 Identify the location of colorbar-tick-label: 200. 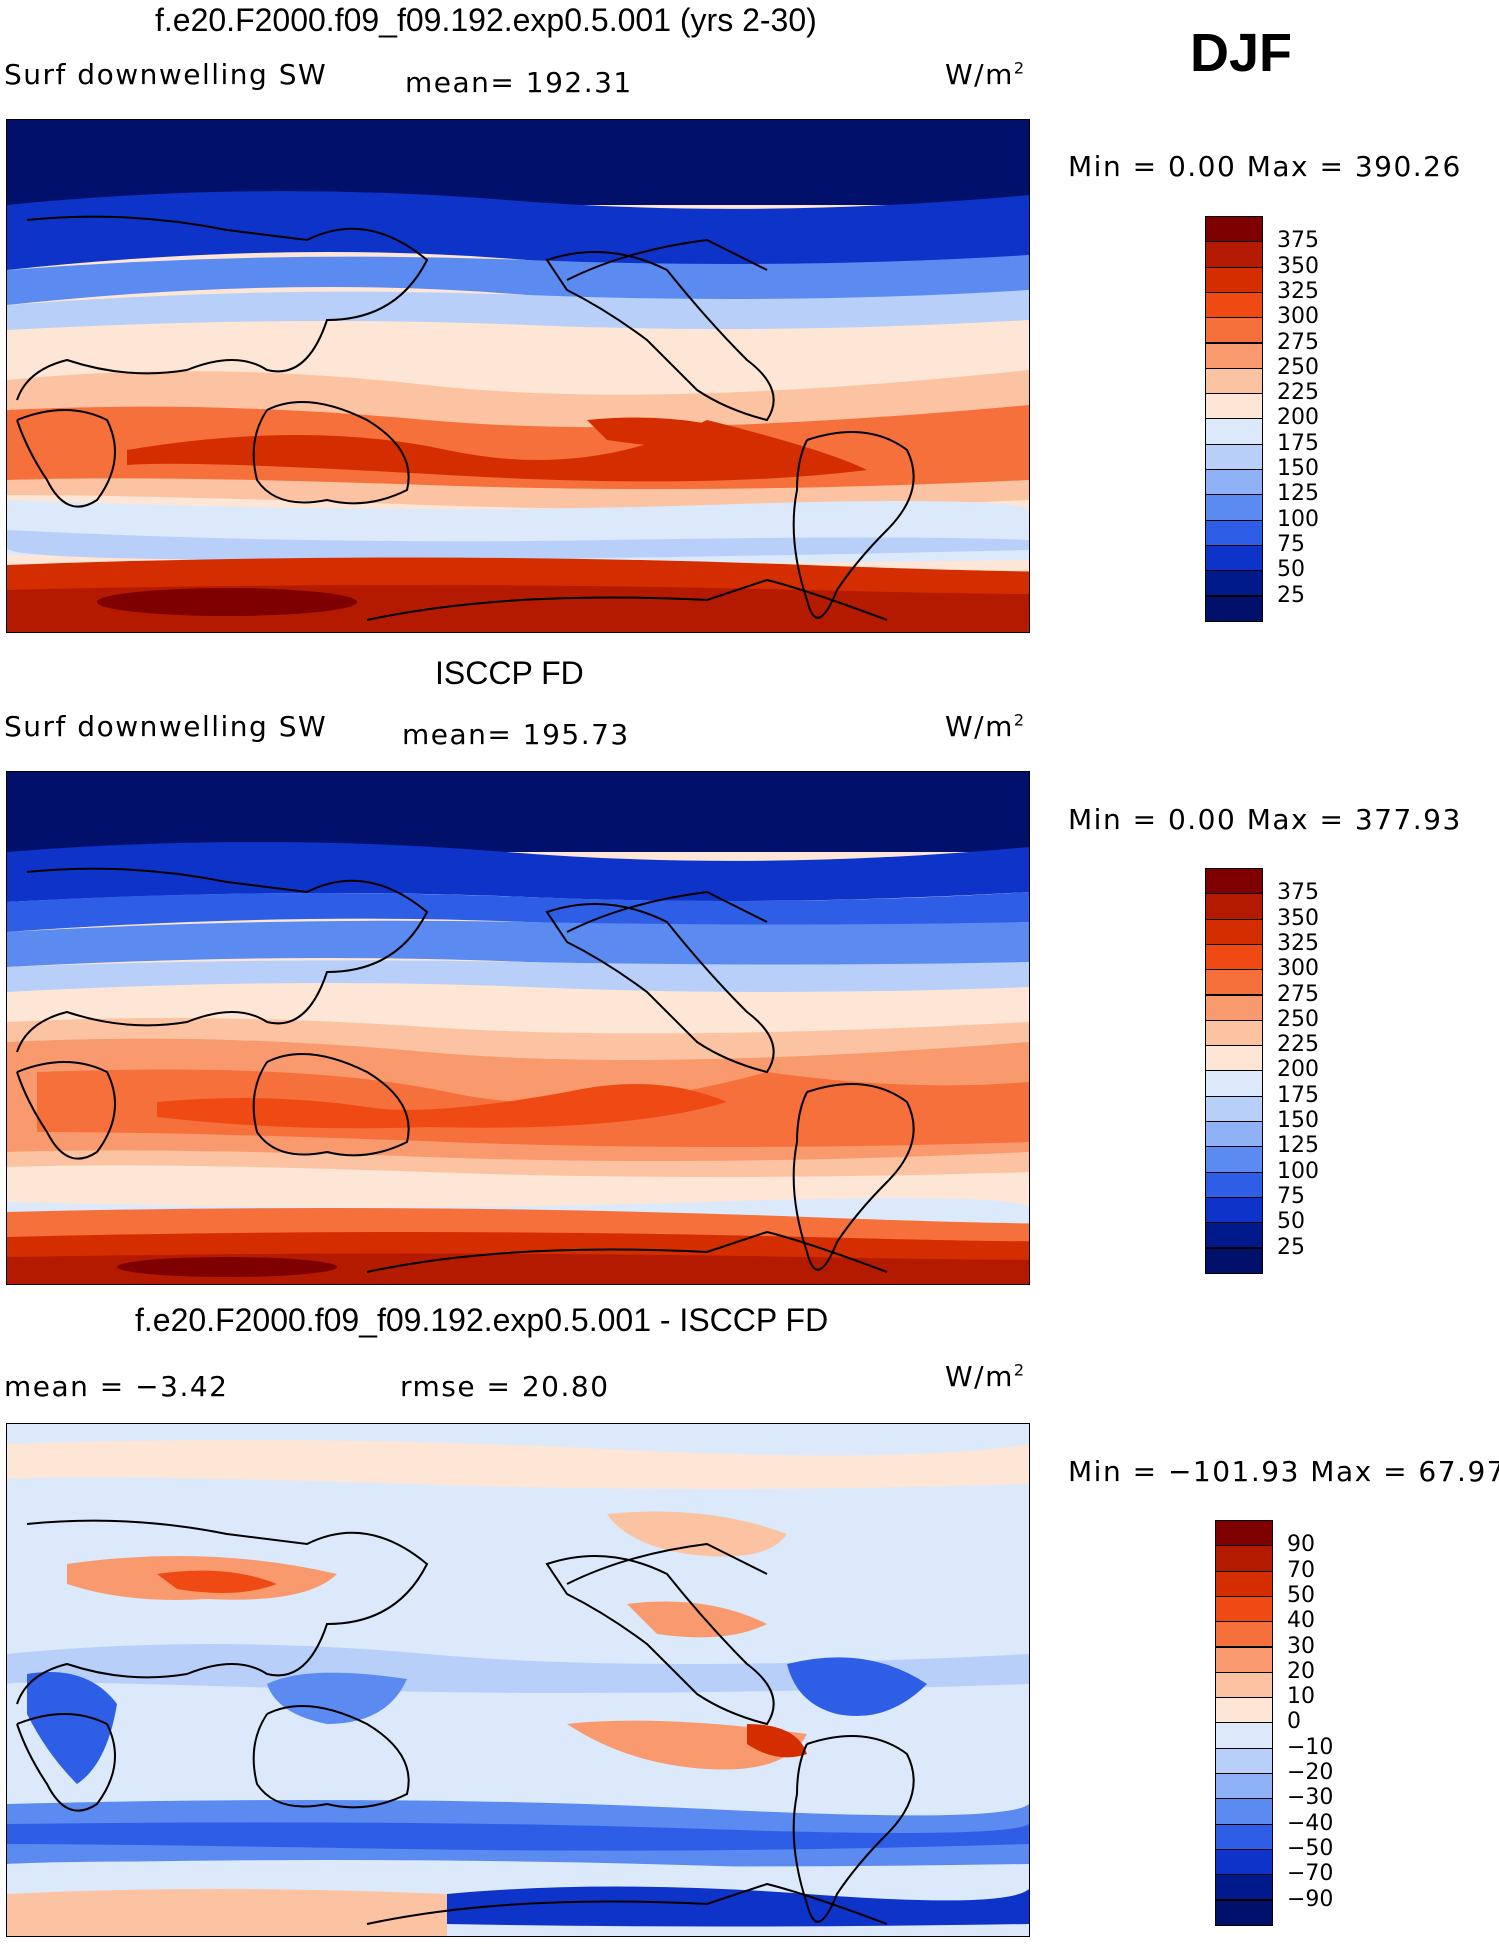
(1298, 418).